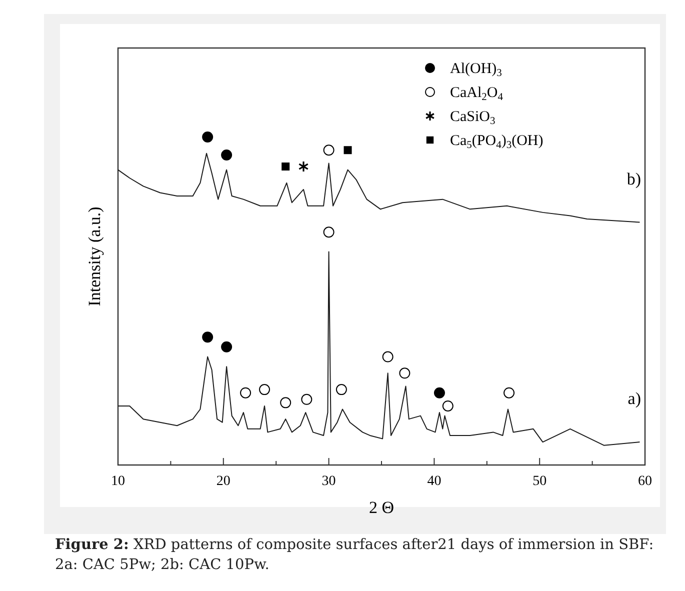 Image resolution: width=685 pixels, height=591 pixels. Describe the element at coordinates (94, 256) in the screenshot. I see `y-axis-title: Intensity (a.u.)` at that location.